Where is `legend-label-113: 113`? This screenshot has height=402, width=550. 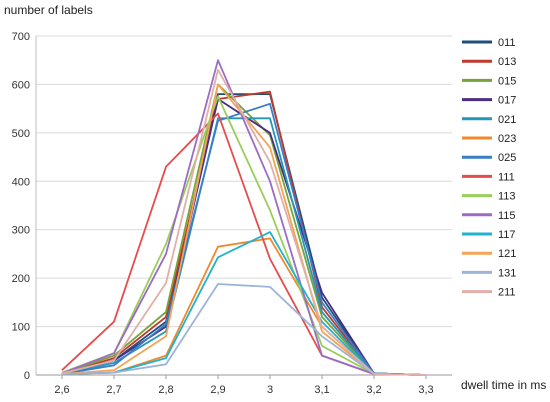
legend-label-113: 113 is located at coordinates (507, 197).